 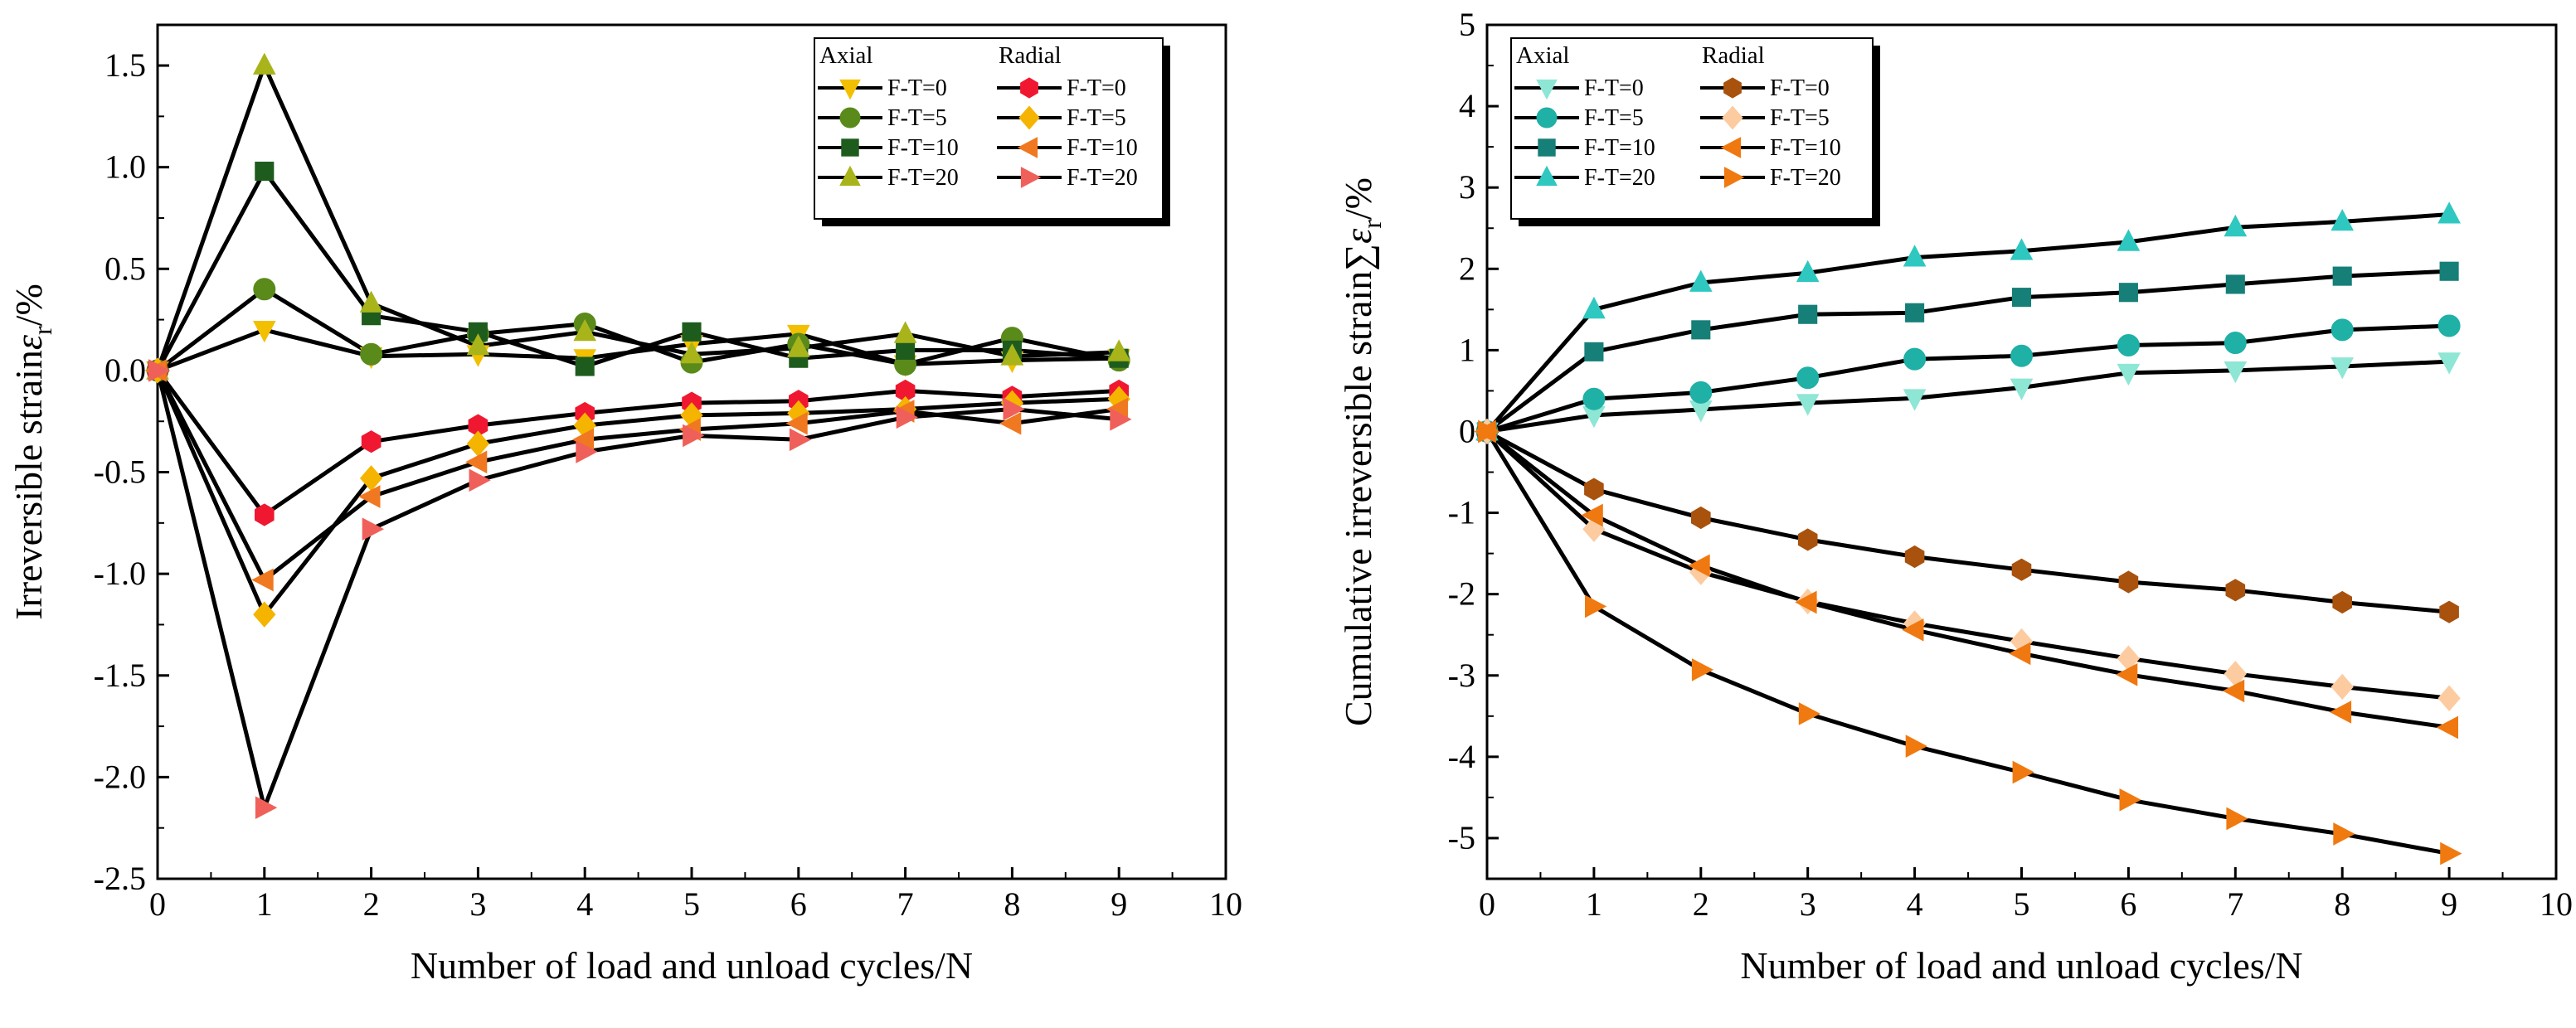 What do you see at coordinates (1915, 904) in the screenshot?
I see `x-tick-label: 4` at bounding box center [1915, 904].